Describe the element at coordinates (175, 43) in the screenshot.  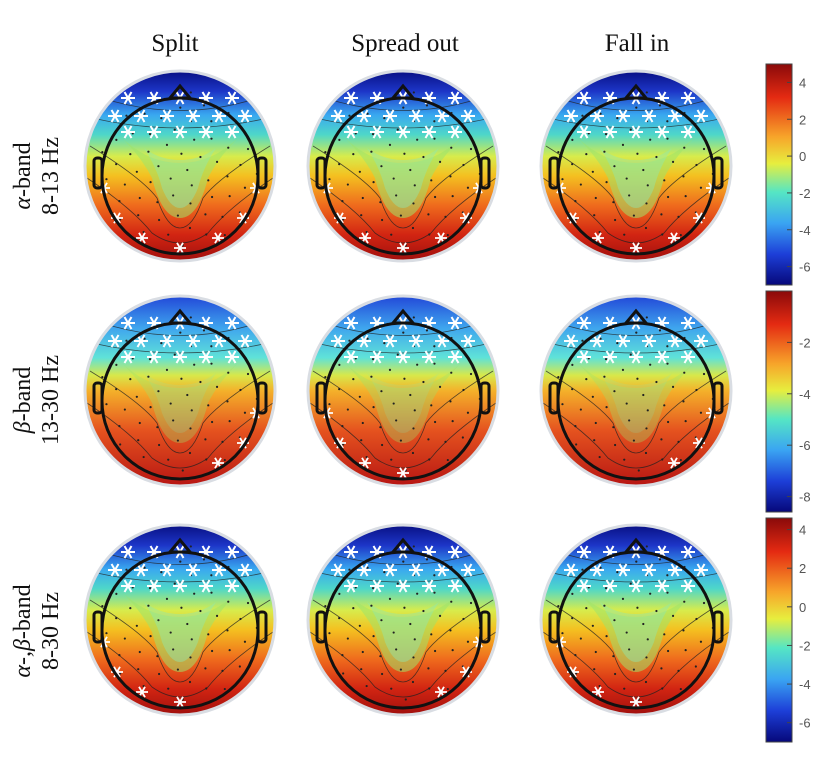
I see `column-title-split: Split` at that location.